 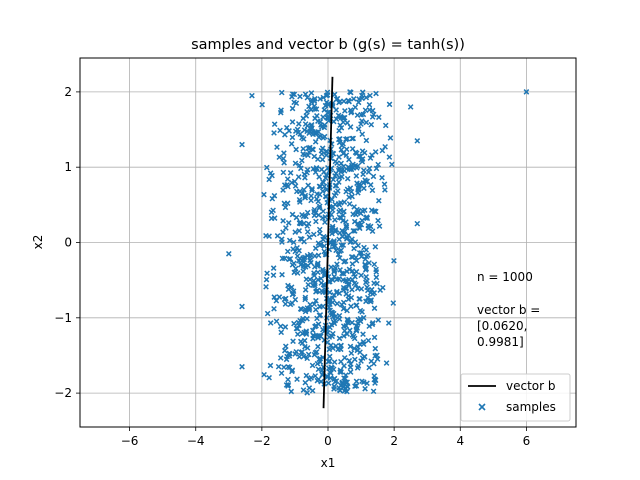 I want to click on x-tick-label: 0, so click(x=328, y=441).